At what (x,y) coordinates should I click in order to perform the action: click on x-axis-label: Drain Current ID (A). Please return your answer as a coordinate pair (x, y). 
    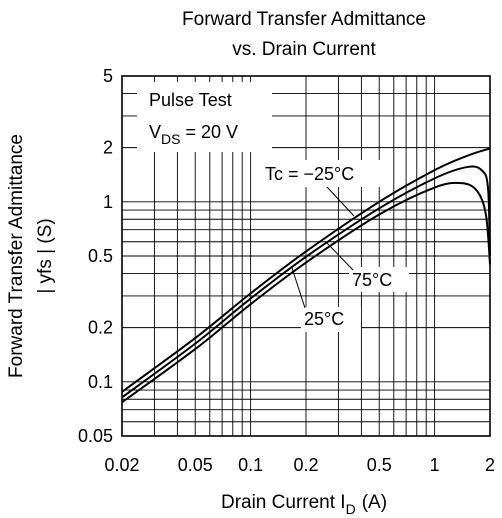
    Looking at the image, I should click on (304, 504).